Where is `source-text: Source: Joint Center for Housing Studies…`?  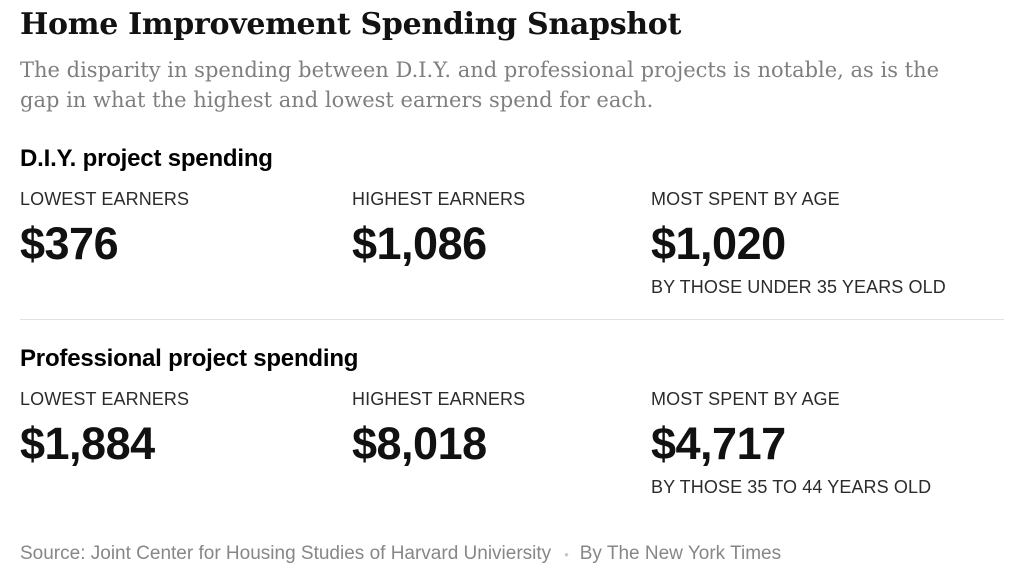
source-text: Source: Joint Center for Housing Studies… is located at coordinates (286, 554).